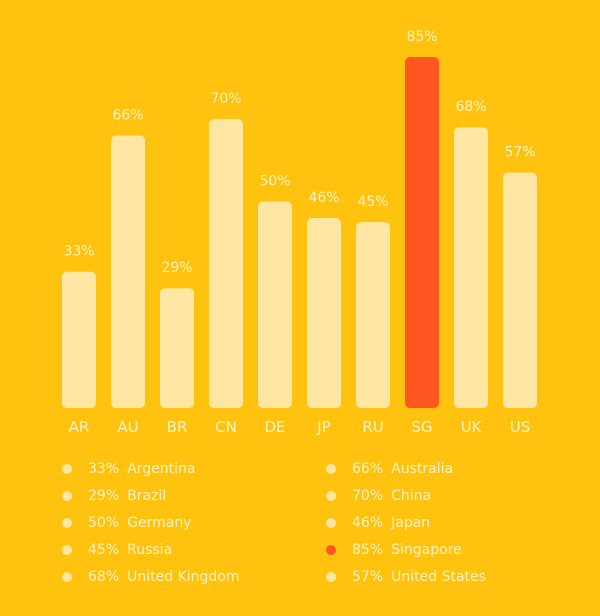 This screenshot has width=600, height=616. Describe the element at coordinates (177, 427) in the screenshot. I see `category-label-br: BR` at that location.